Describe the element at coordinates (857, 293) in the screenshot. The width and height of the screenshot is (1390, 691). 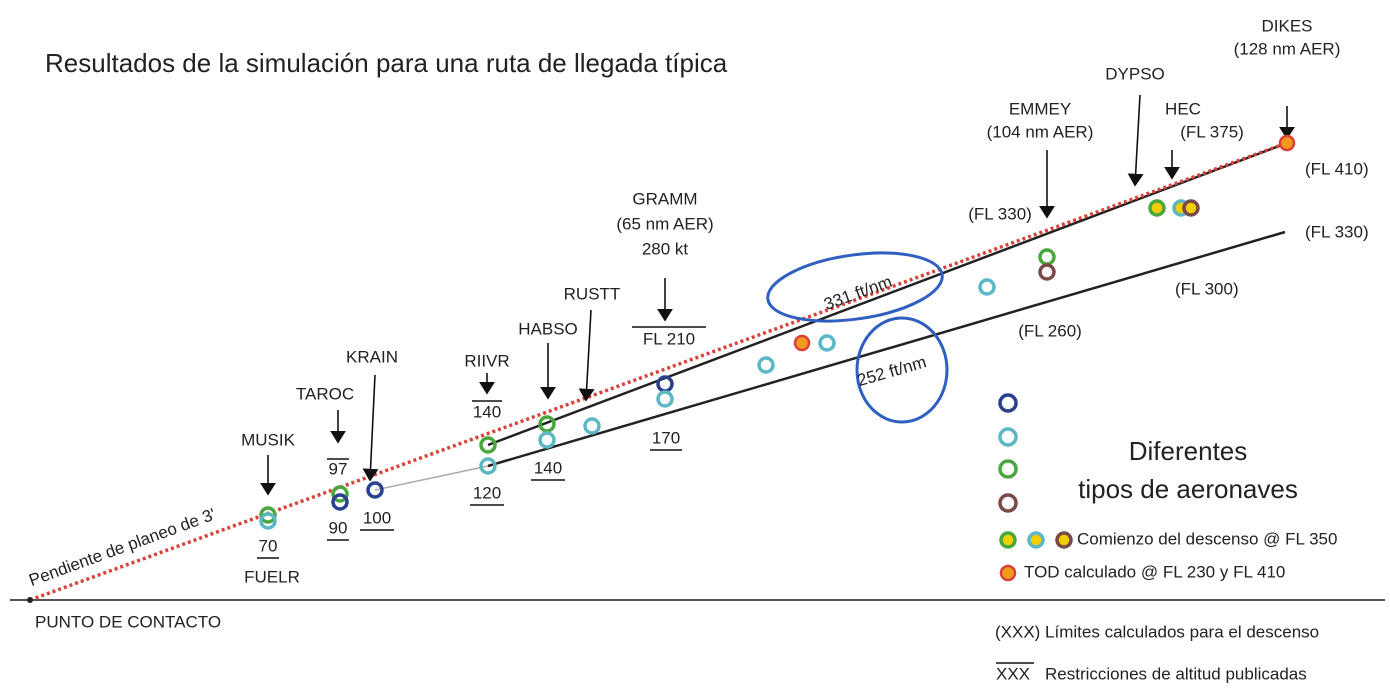
I see `slope-label: 331 ft/nm` at that location.